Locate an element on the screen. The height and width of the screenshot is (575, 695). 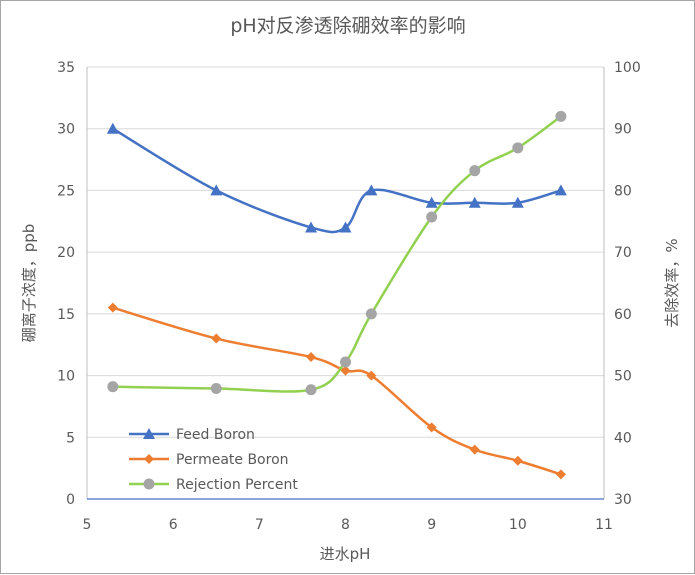
y-tick-label: 25 is located at coordinates (66, 191).